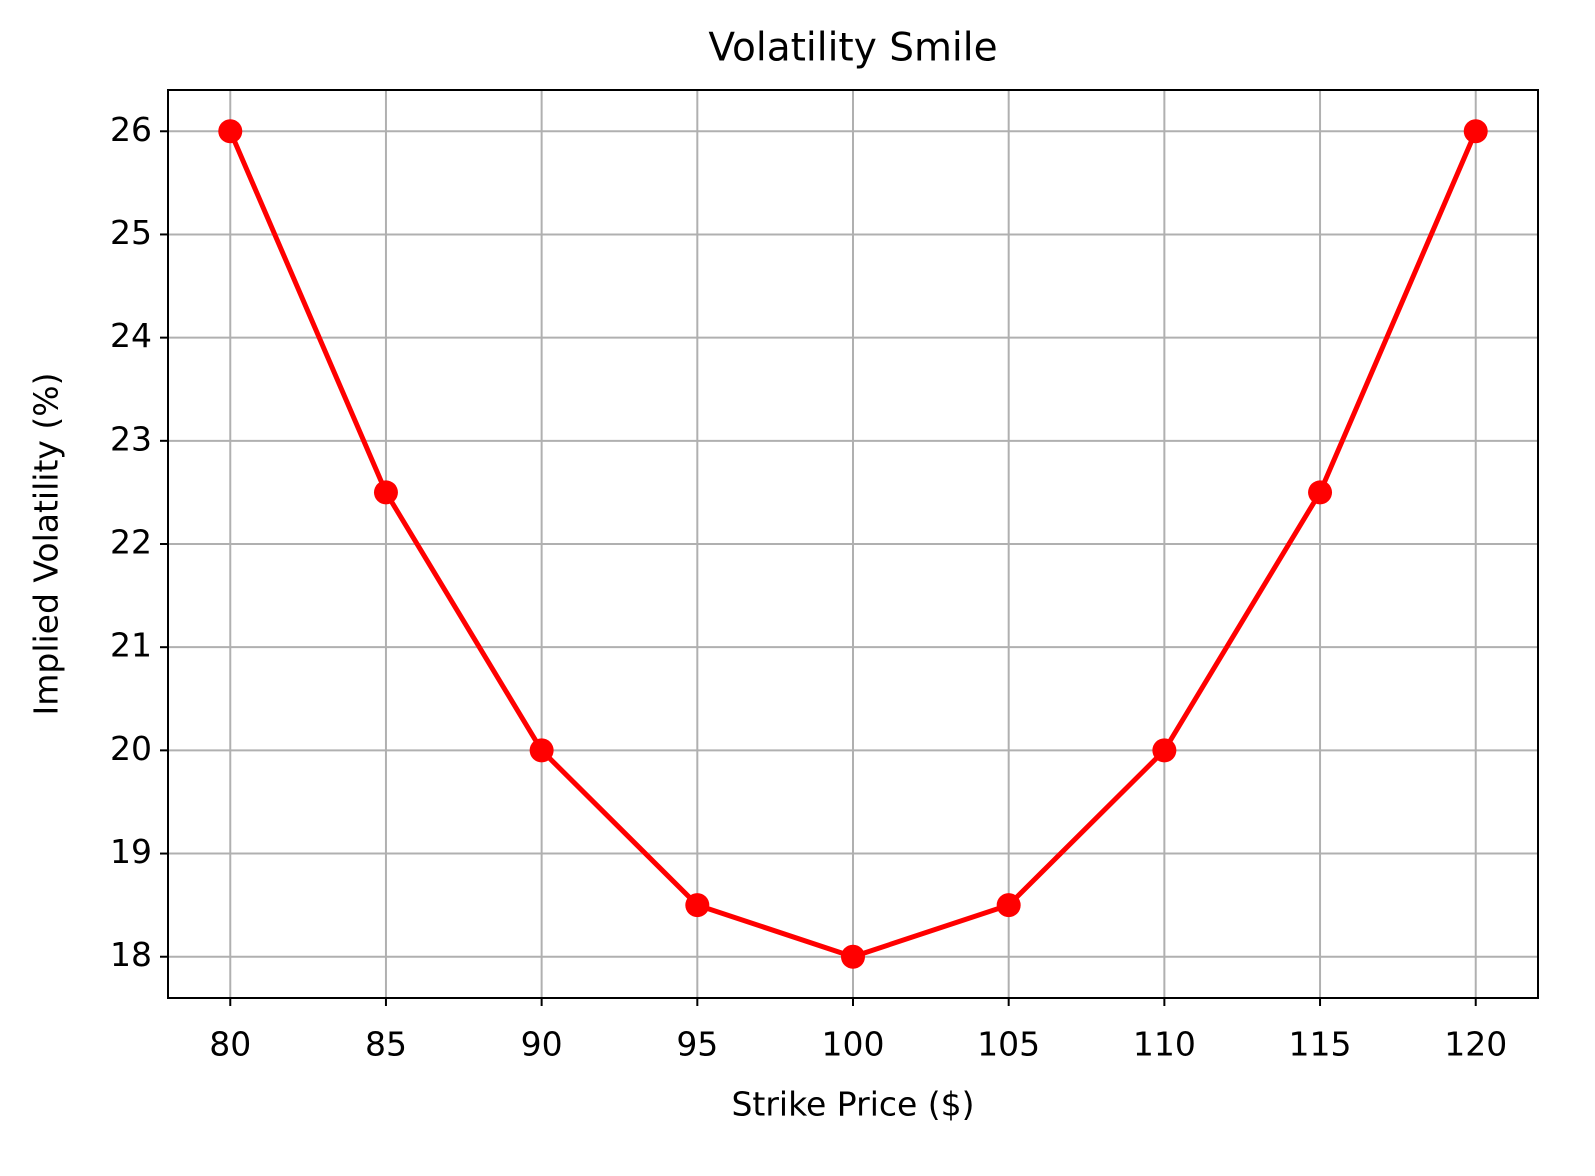  What do you see at coordinates (386, 1044) in the screenshot?
I see `x-tick-label: 85` at bounding box center [386, 1044].